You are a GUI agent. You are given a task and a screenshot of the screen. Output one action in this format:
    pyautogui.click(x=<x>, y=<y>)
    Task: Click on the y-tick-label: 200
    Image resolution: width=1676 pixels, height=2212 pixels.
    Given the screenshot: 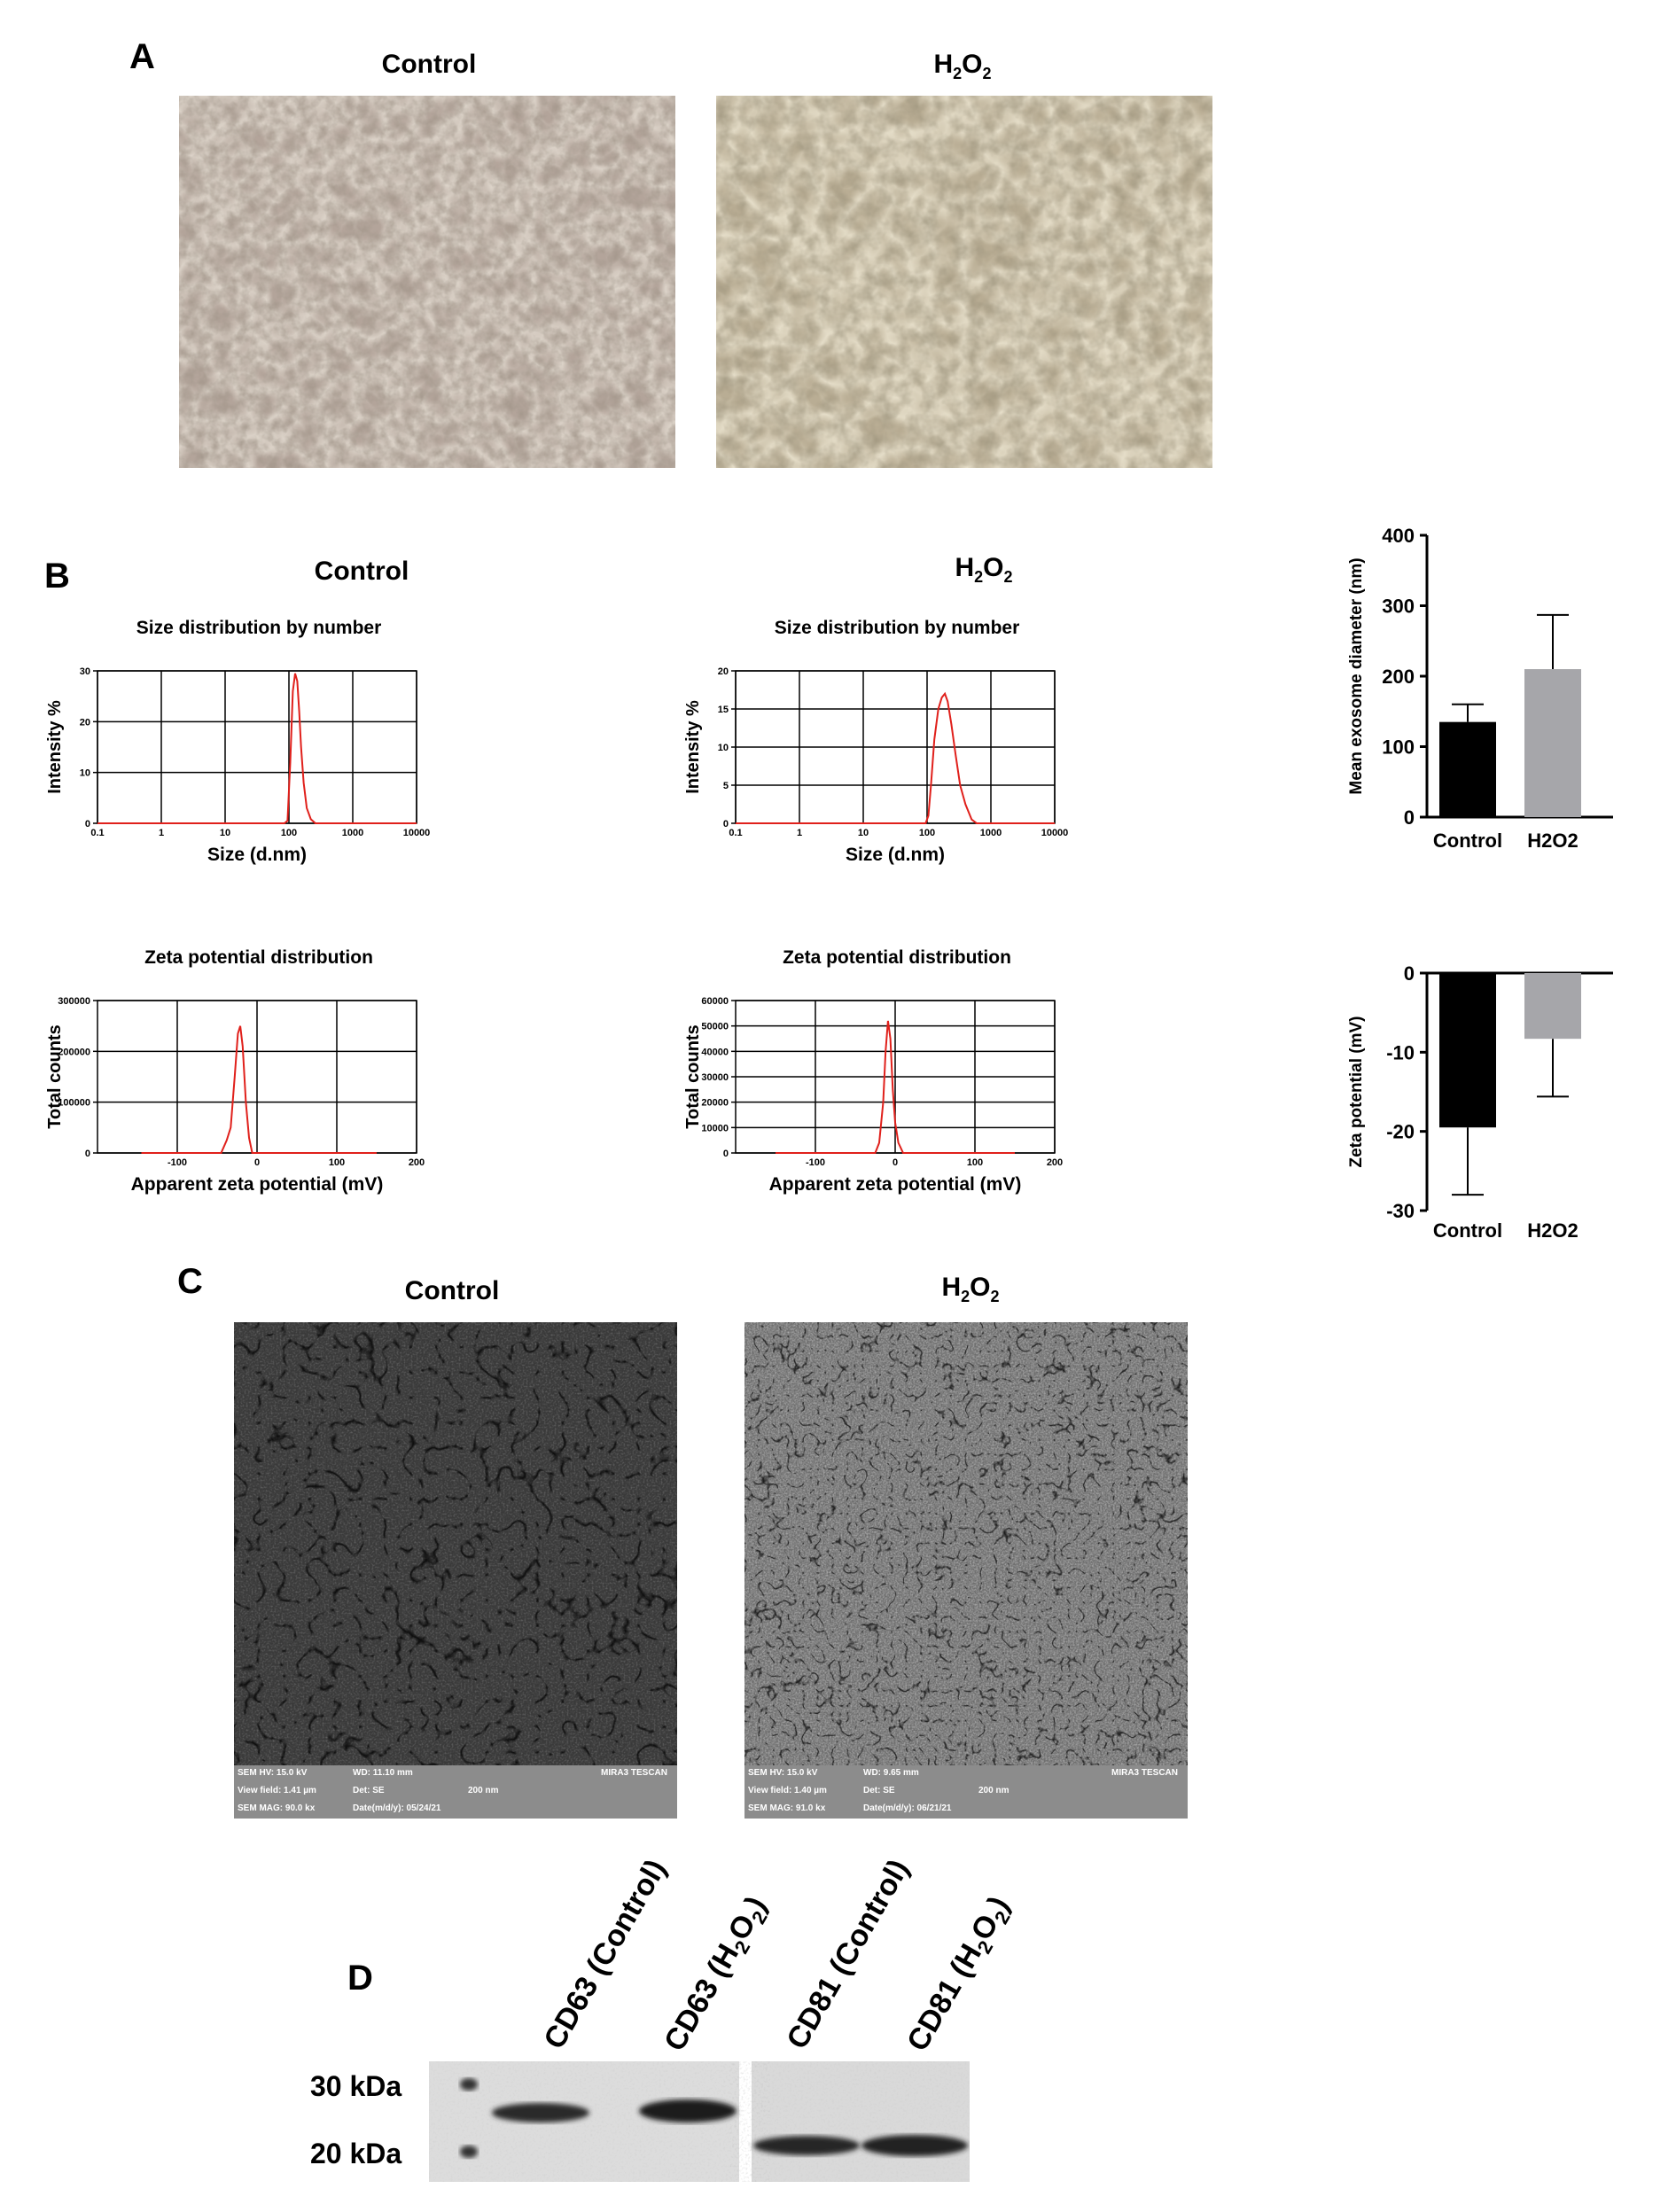 What is the action you would take?
    pyautogui.click(x=1398, y=677)
    